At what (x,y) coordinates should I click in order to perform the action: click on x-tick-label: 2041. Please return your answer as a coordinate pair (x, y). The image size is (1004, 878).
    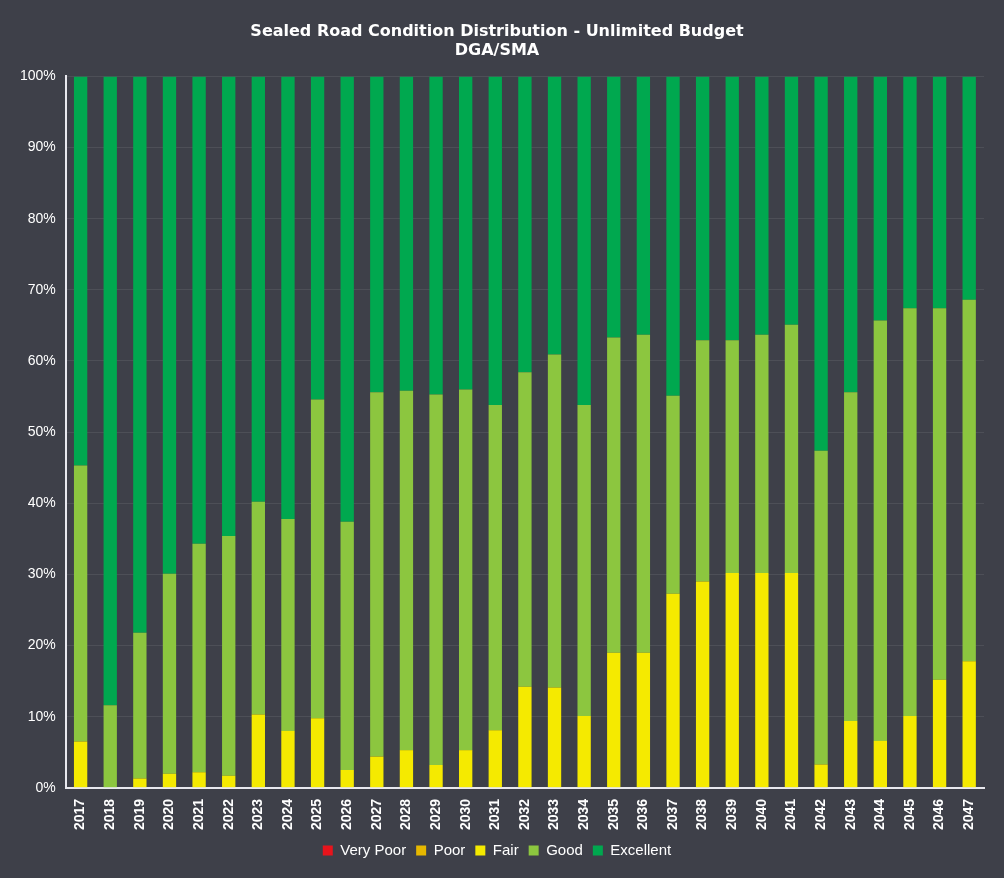
    Looking at the image, I should click on (790, 814).